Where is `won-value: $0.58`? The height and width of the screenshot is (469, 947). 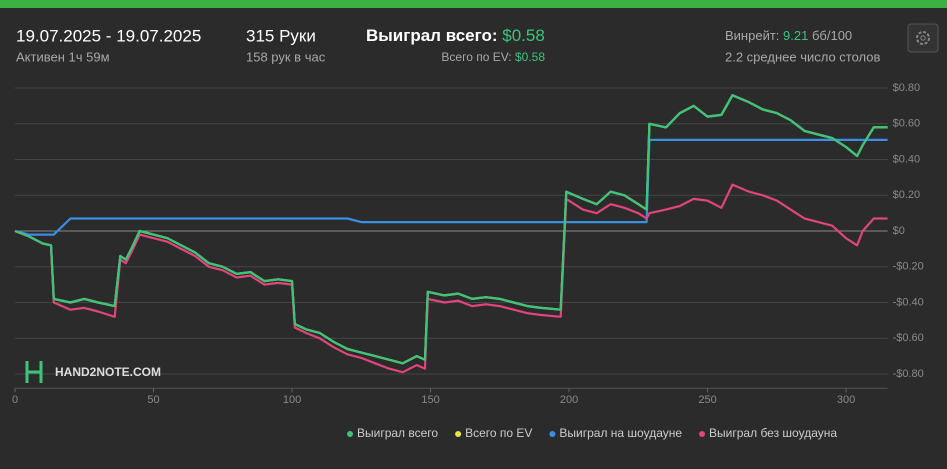 won-value: $0.58 is located at coordinates (523, 35).